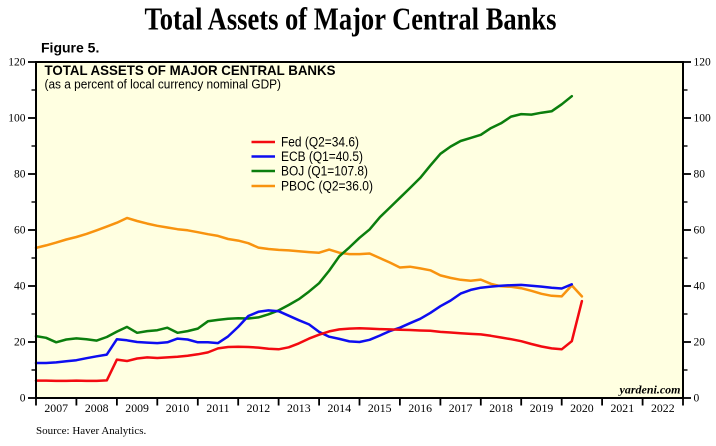 The image size is (716, 446). Describe the element at coordinates (380, 408) in the screenshot. I see `svg-text: 2015` at that location.